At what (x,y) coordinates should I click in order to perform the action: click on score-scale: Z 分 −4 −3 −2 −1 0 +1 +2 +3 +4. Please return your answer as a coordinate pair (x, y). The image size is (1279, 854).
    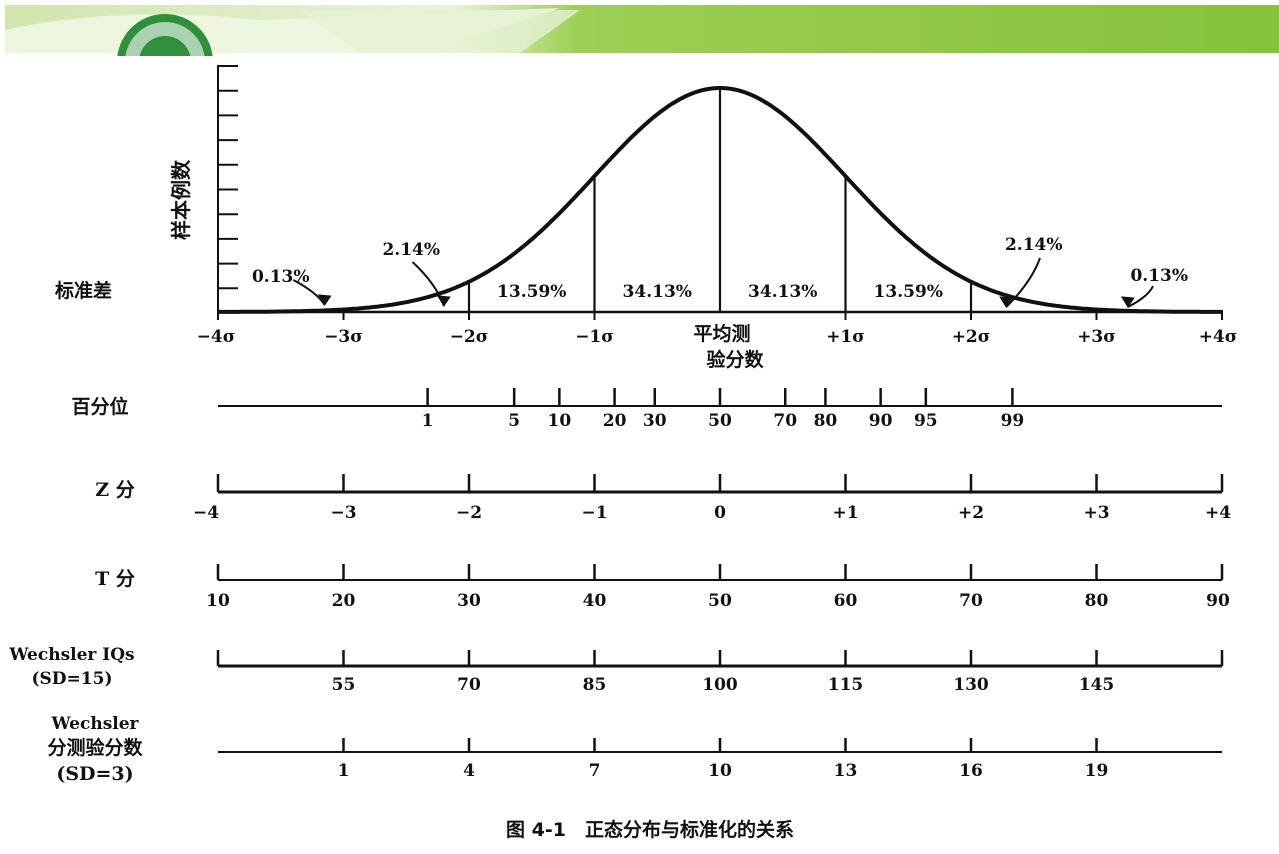
    Looking at the image, I should click on (663, 498).